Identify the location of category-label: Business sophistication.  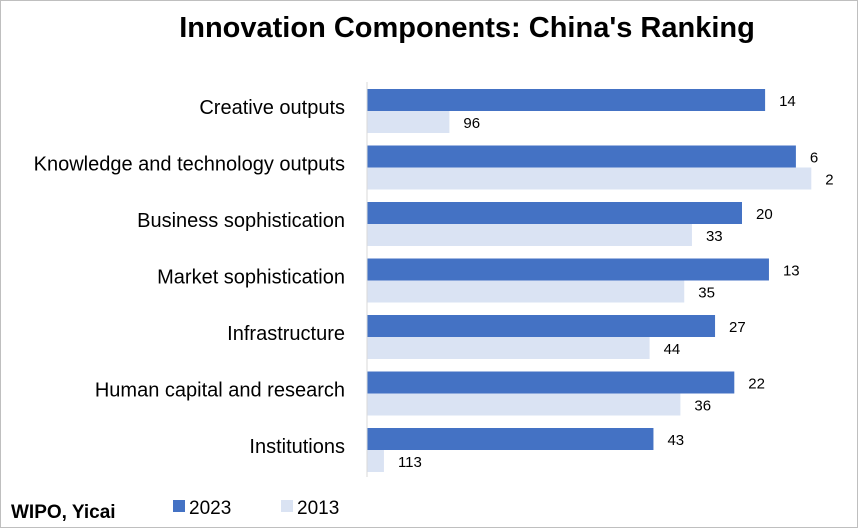
(241, 221).